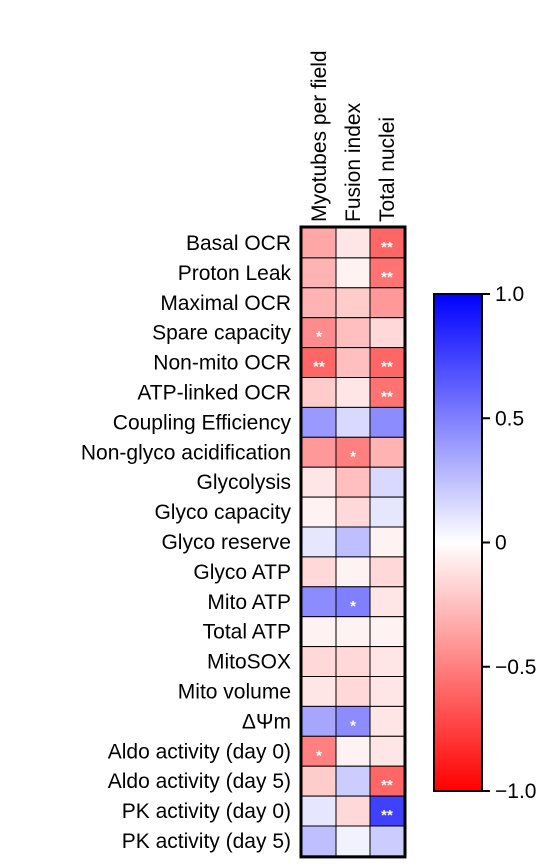  What do you see at coordinates (206, 841) in the screenshot?
I see `row-label: PK activity (day 5)` at bounding box center [206, 841].